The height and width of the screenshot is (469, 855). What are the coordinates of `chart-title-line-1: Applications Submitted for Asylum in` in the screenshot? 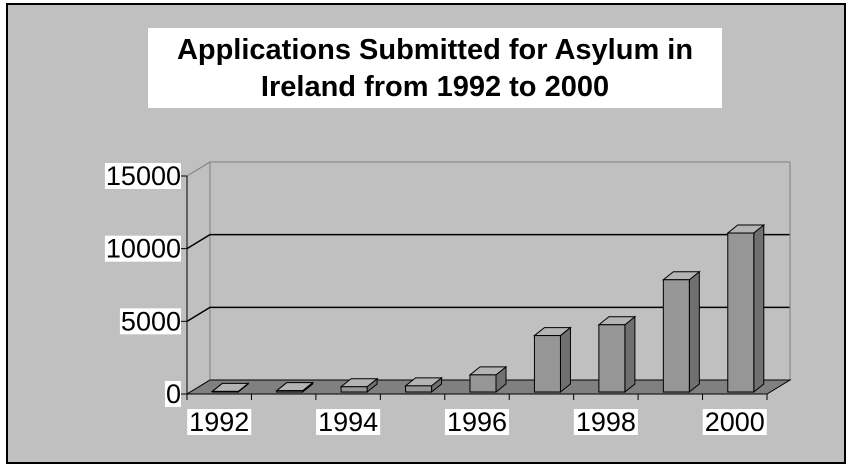 It's located at (435, 50).